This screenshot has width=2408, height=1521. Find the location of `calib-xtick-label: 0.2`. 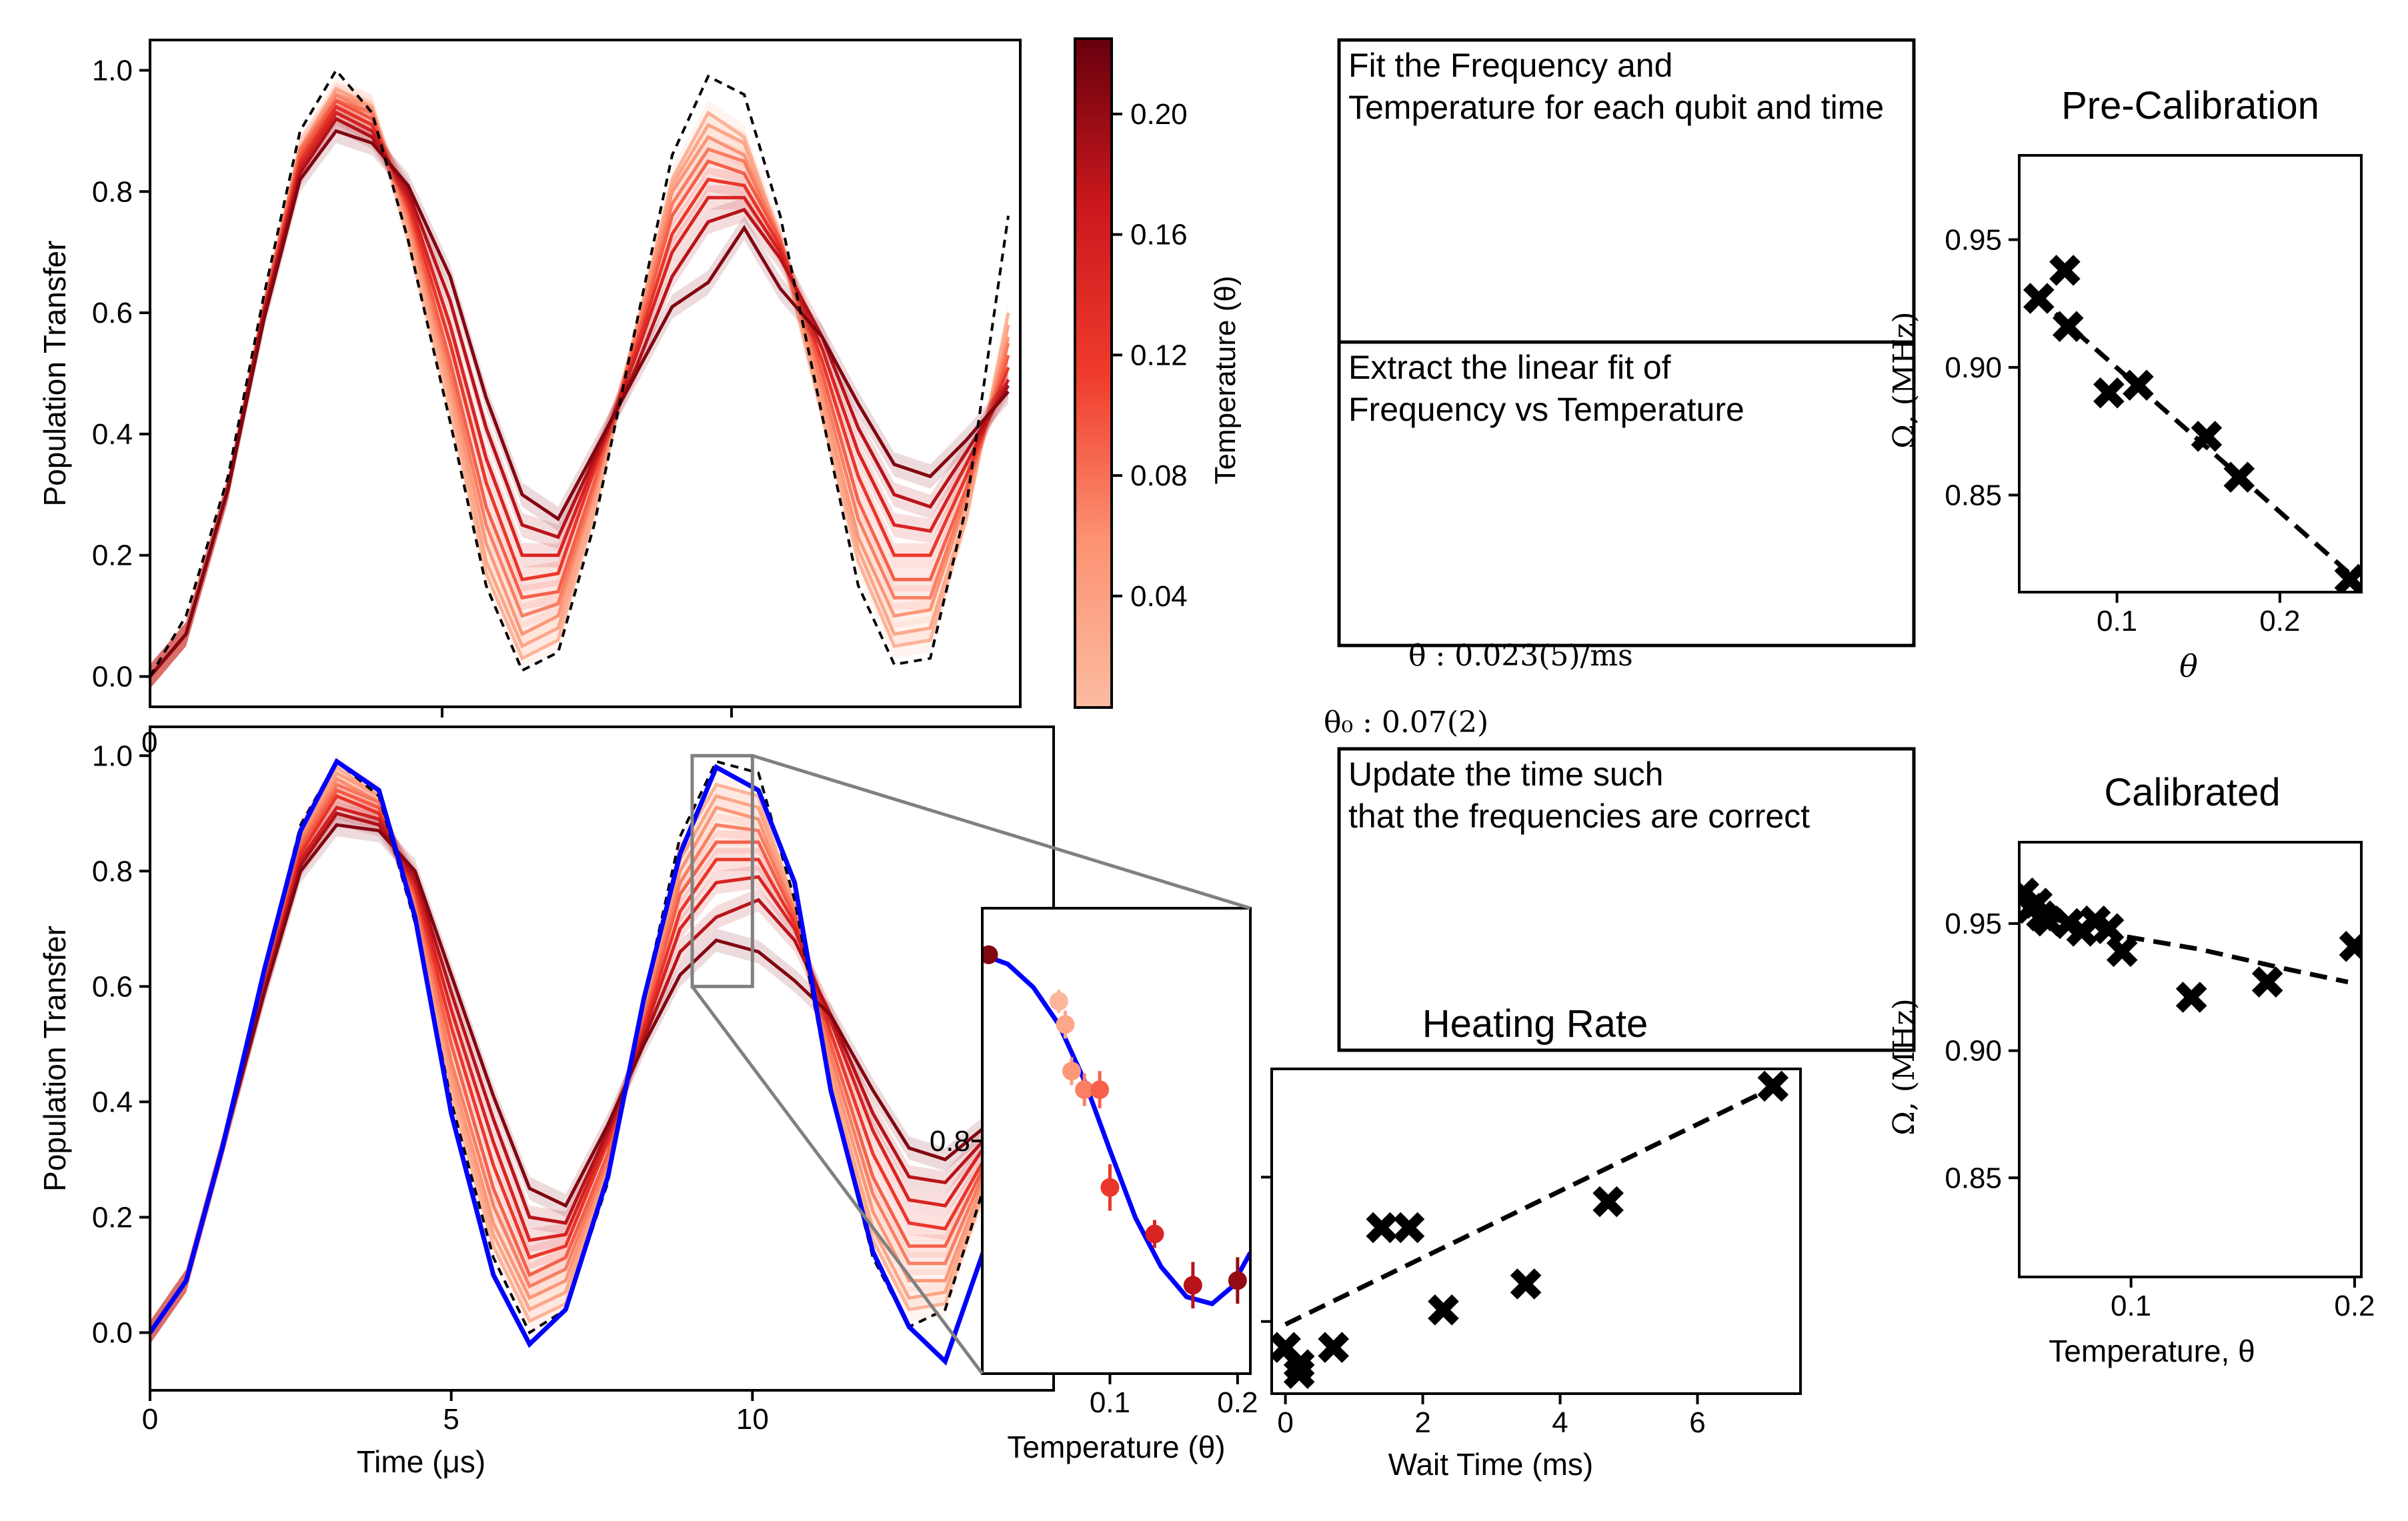

calib-xtick-label: 0.2 is located at coordinates (2355, 1306).